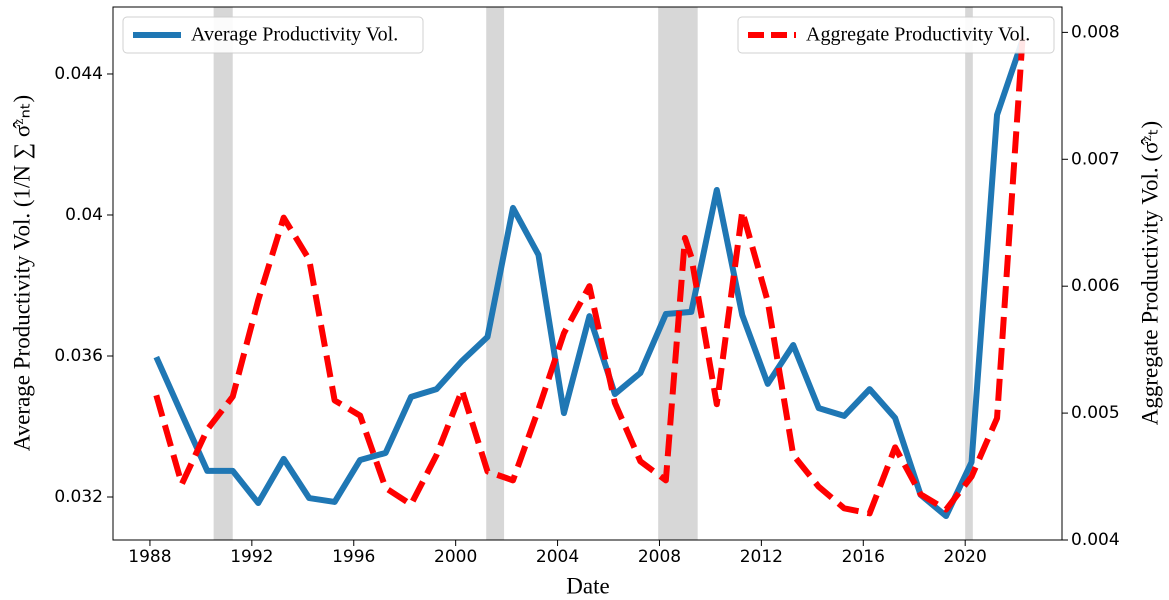 The width and height of the screenshot is (1169, 600). I want to click on y2-tick-label: 0.008, so click(1095, 32).